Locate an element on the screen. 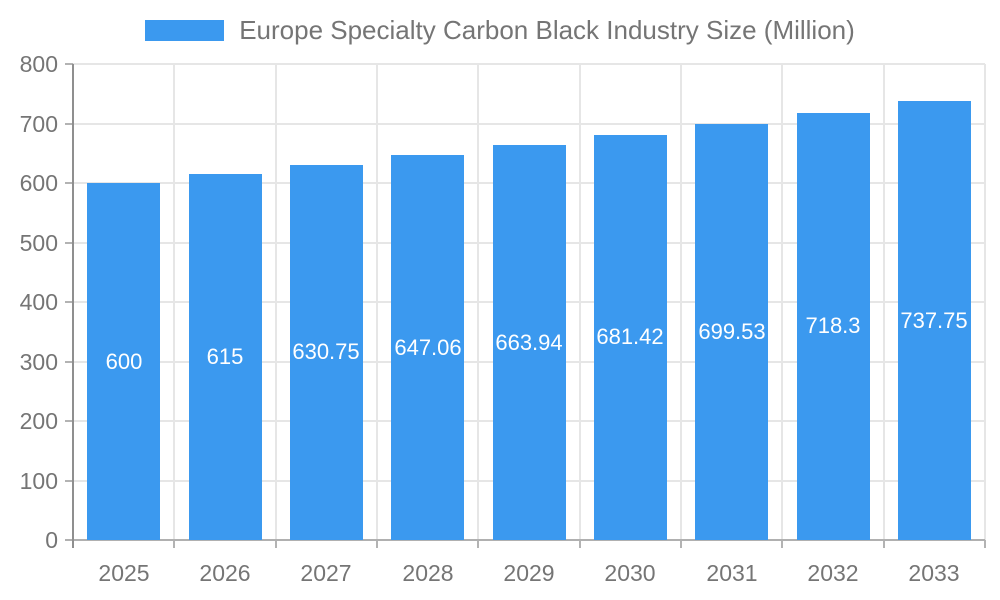 Image resolution: width=1000 pixels, height=600 pixels. bar-value-label: 718.3 is located at coordinates (833, 326).